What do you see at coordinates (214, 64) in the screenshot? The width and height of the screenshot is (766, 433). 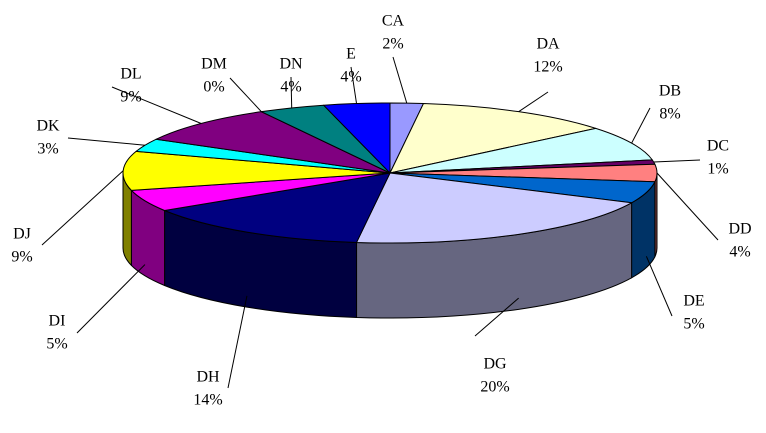 I see `category-label: DM` at bounding box center [214, 64].